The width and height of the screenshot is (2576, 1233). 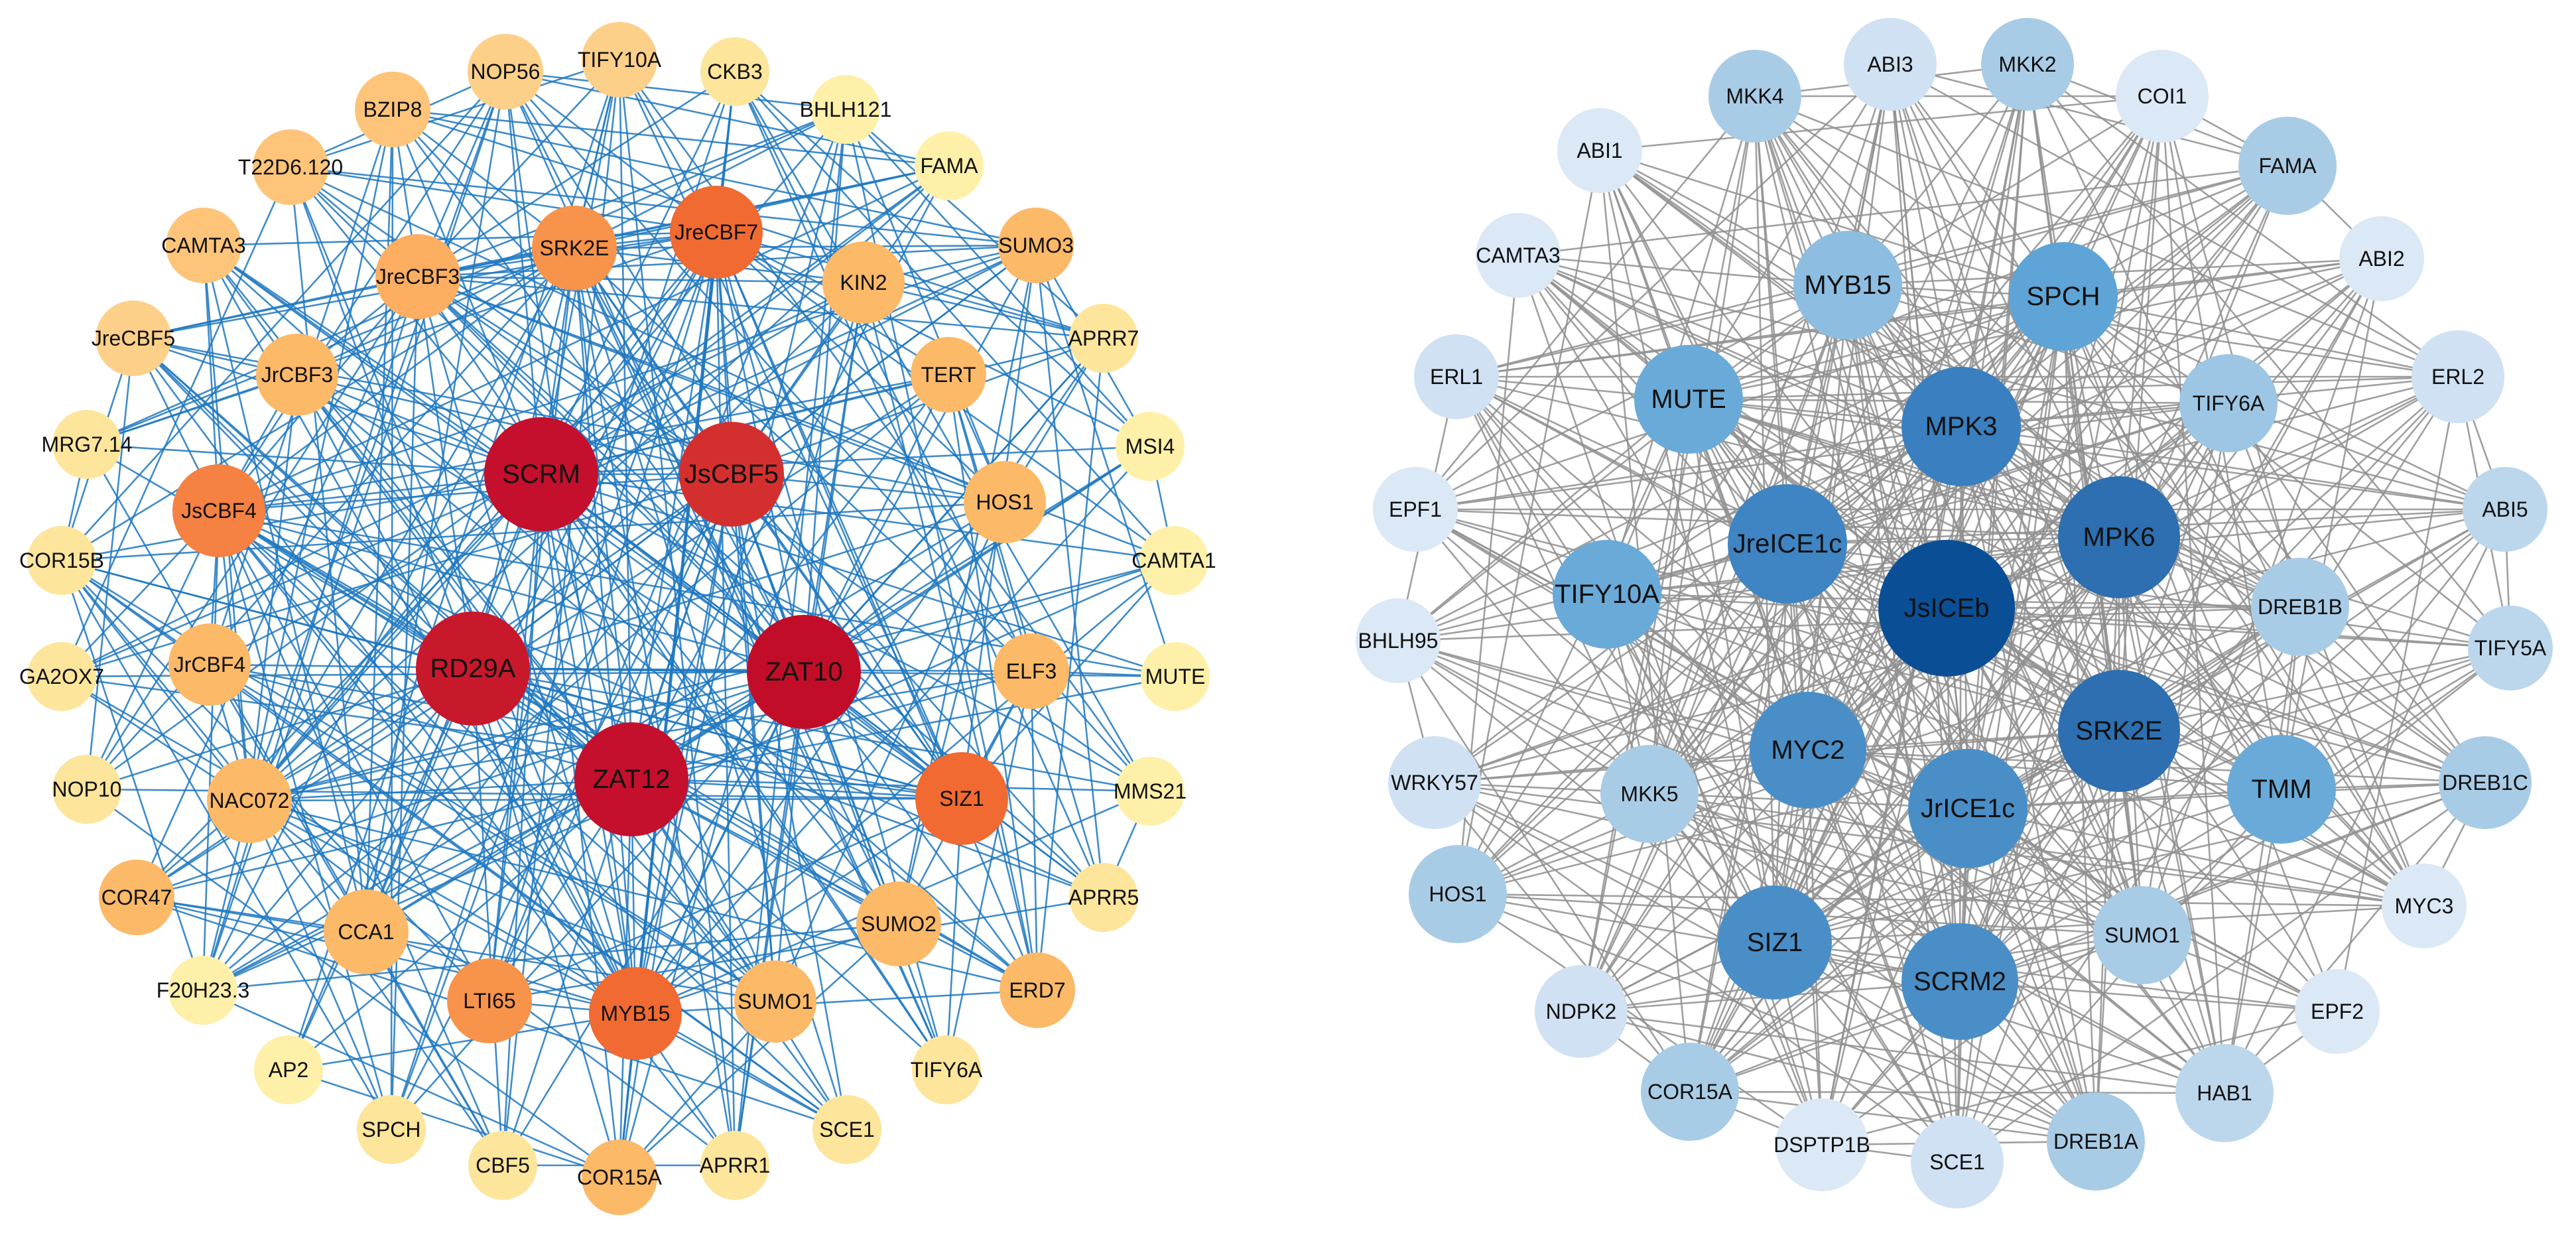 I want to click on node-label: BHLH121, so click(x=846, y=109).